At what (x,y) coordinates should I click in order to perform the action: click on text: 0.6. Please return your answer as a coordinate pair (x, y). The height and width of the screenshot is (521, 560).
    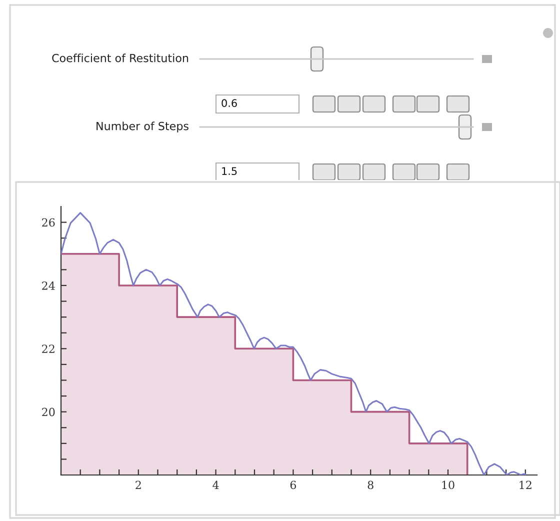
    Looking at the image, I should click on (229, 103).